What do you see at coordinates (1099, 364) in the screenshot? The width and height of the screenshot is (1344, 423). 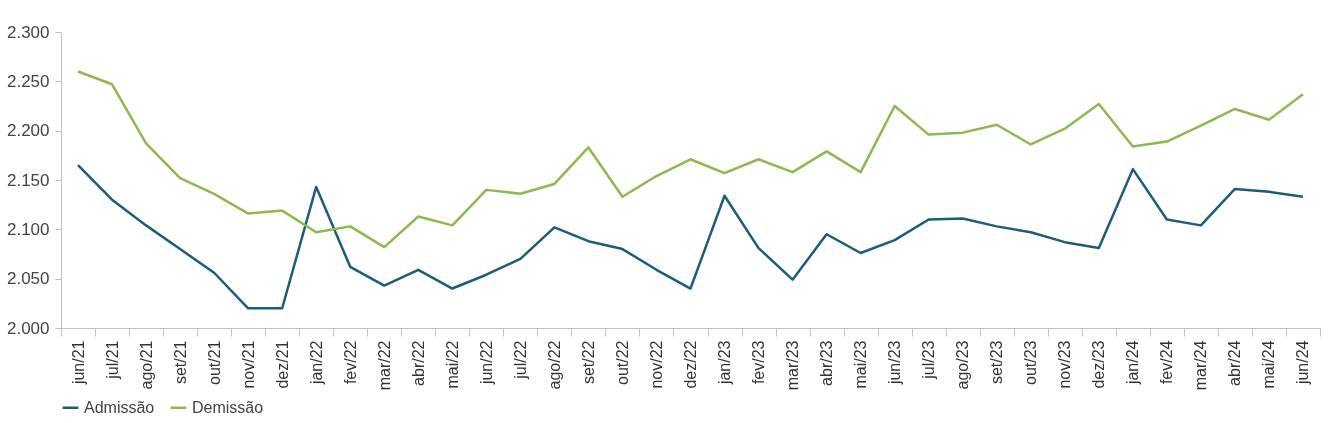 I see `x-tick-label: dez/23` at bounding box center [1099, 364].